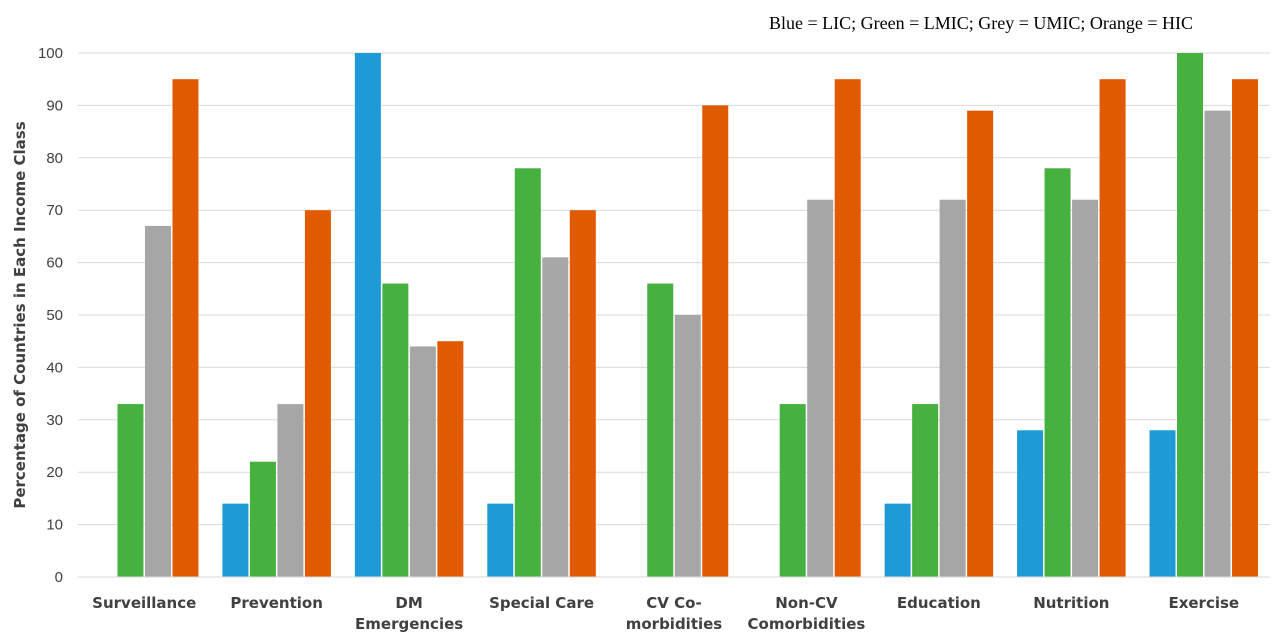 This screenshot has width=1272, height=634. I want to click on x-category-label: Exercise, so click(1203, 603).